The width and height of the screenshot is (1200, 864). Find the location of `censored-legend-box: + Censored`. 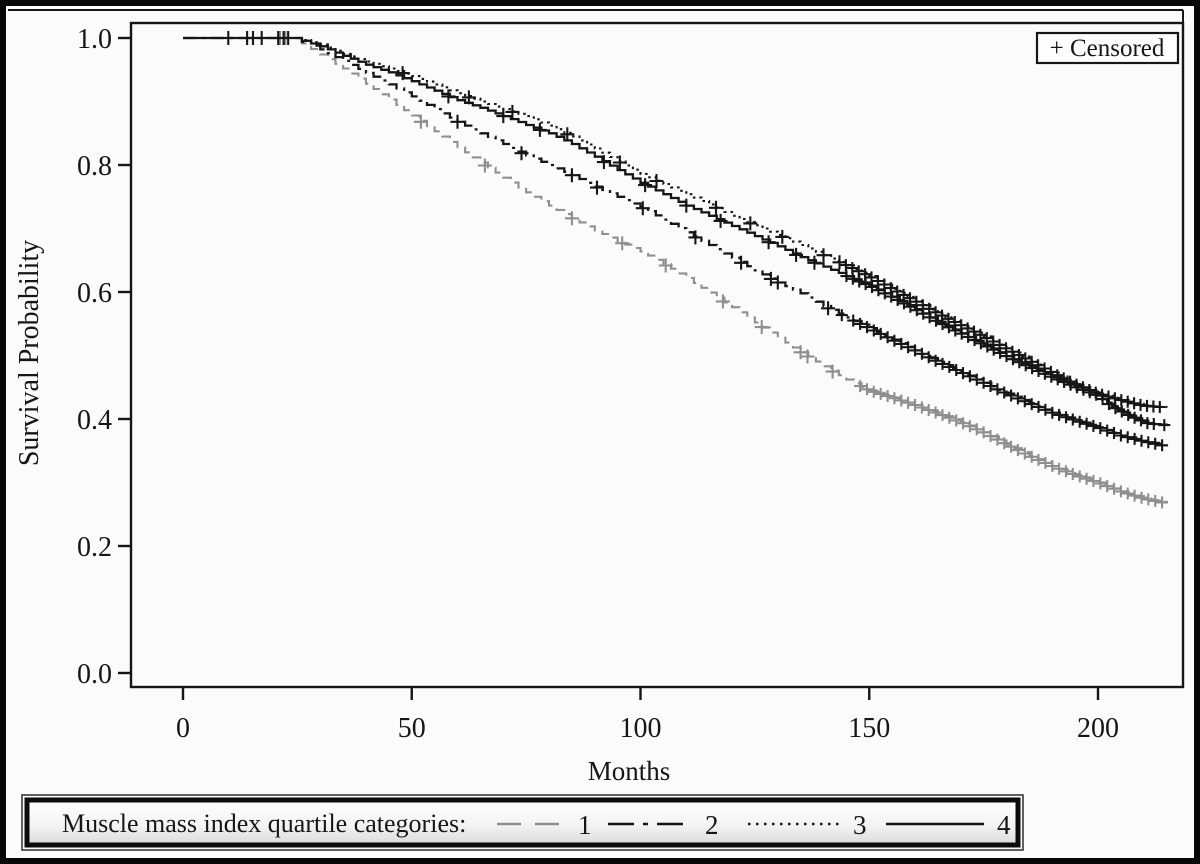

censored-legend-box: + Censored is located at coordinates (1107, 48).